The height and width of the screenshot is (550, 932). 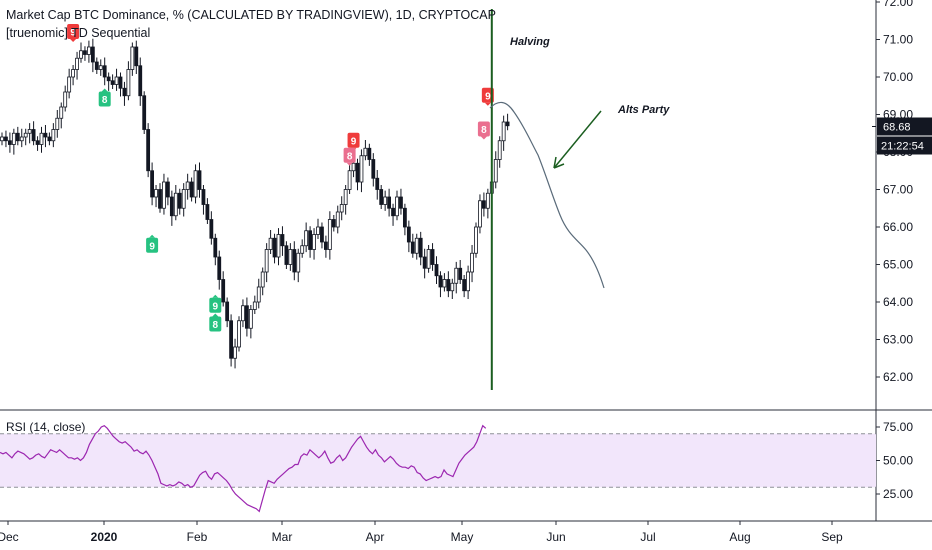 I want to click on rsi-line, so click(x=243, y=468).